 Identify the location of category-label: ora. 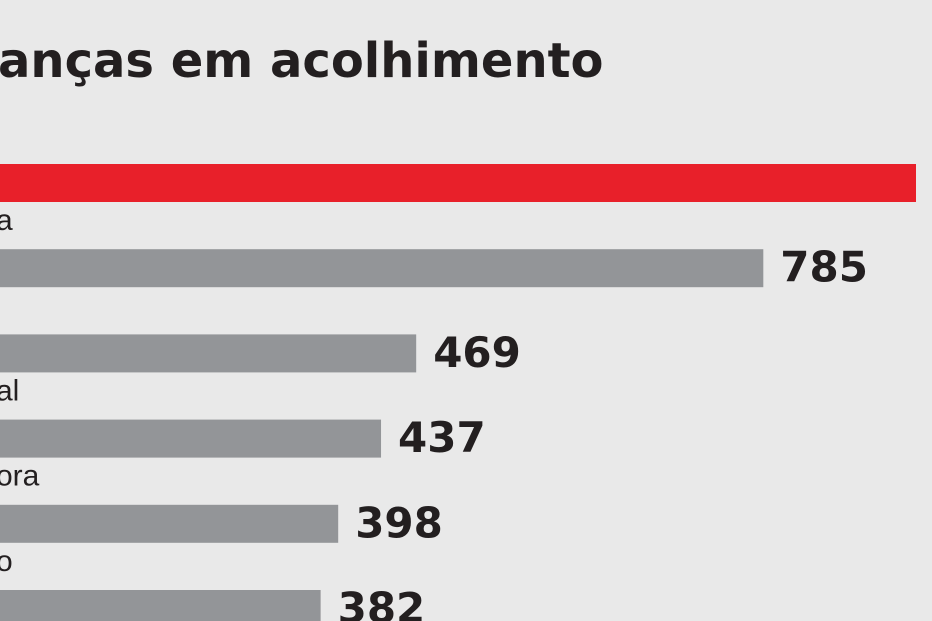
(20, 476).